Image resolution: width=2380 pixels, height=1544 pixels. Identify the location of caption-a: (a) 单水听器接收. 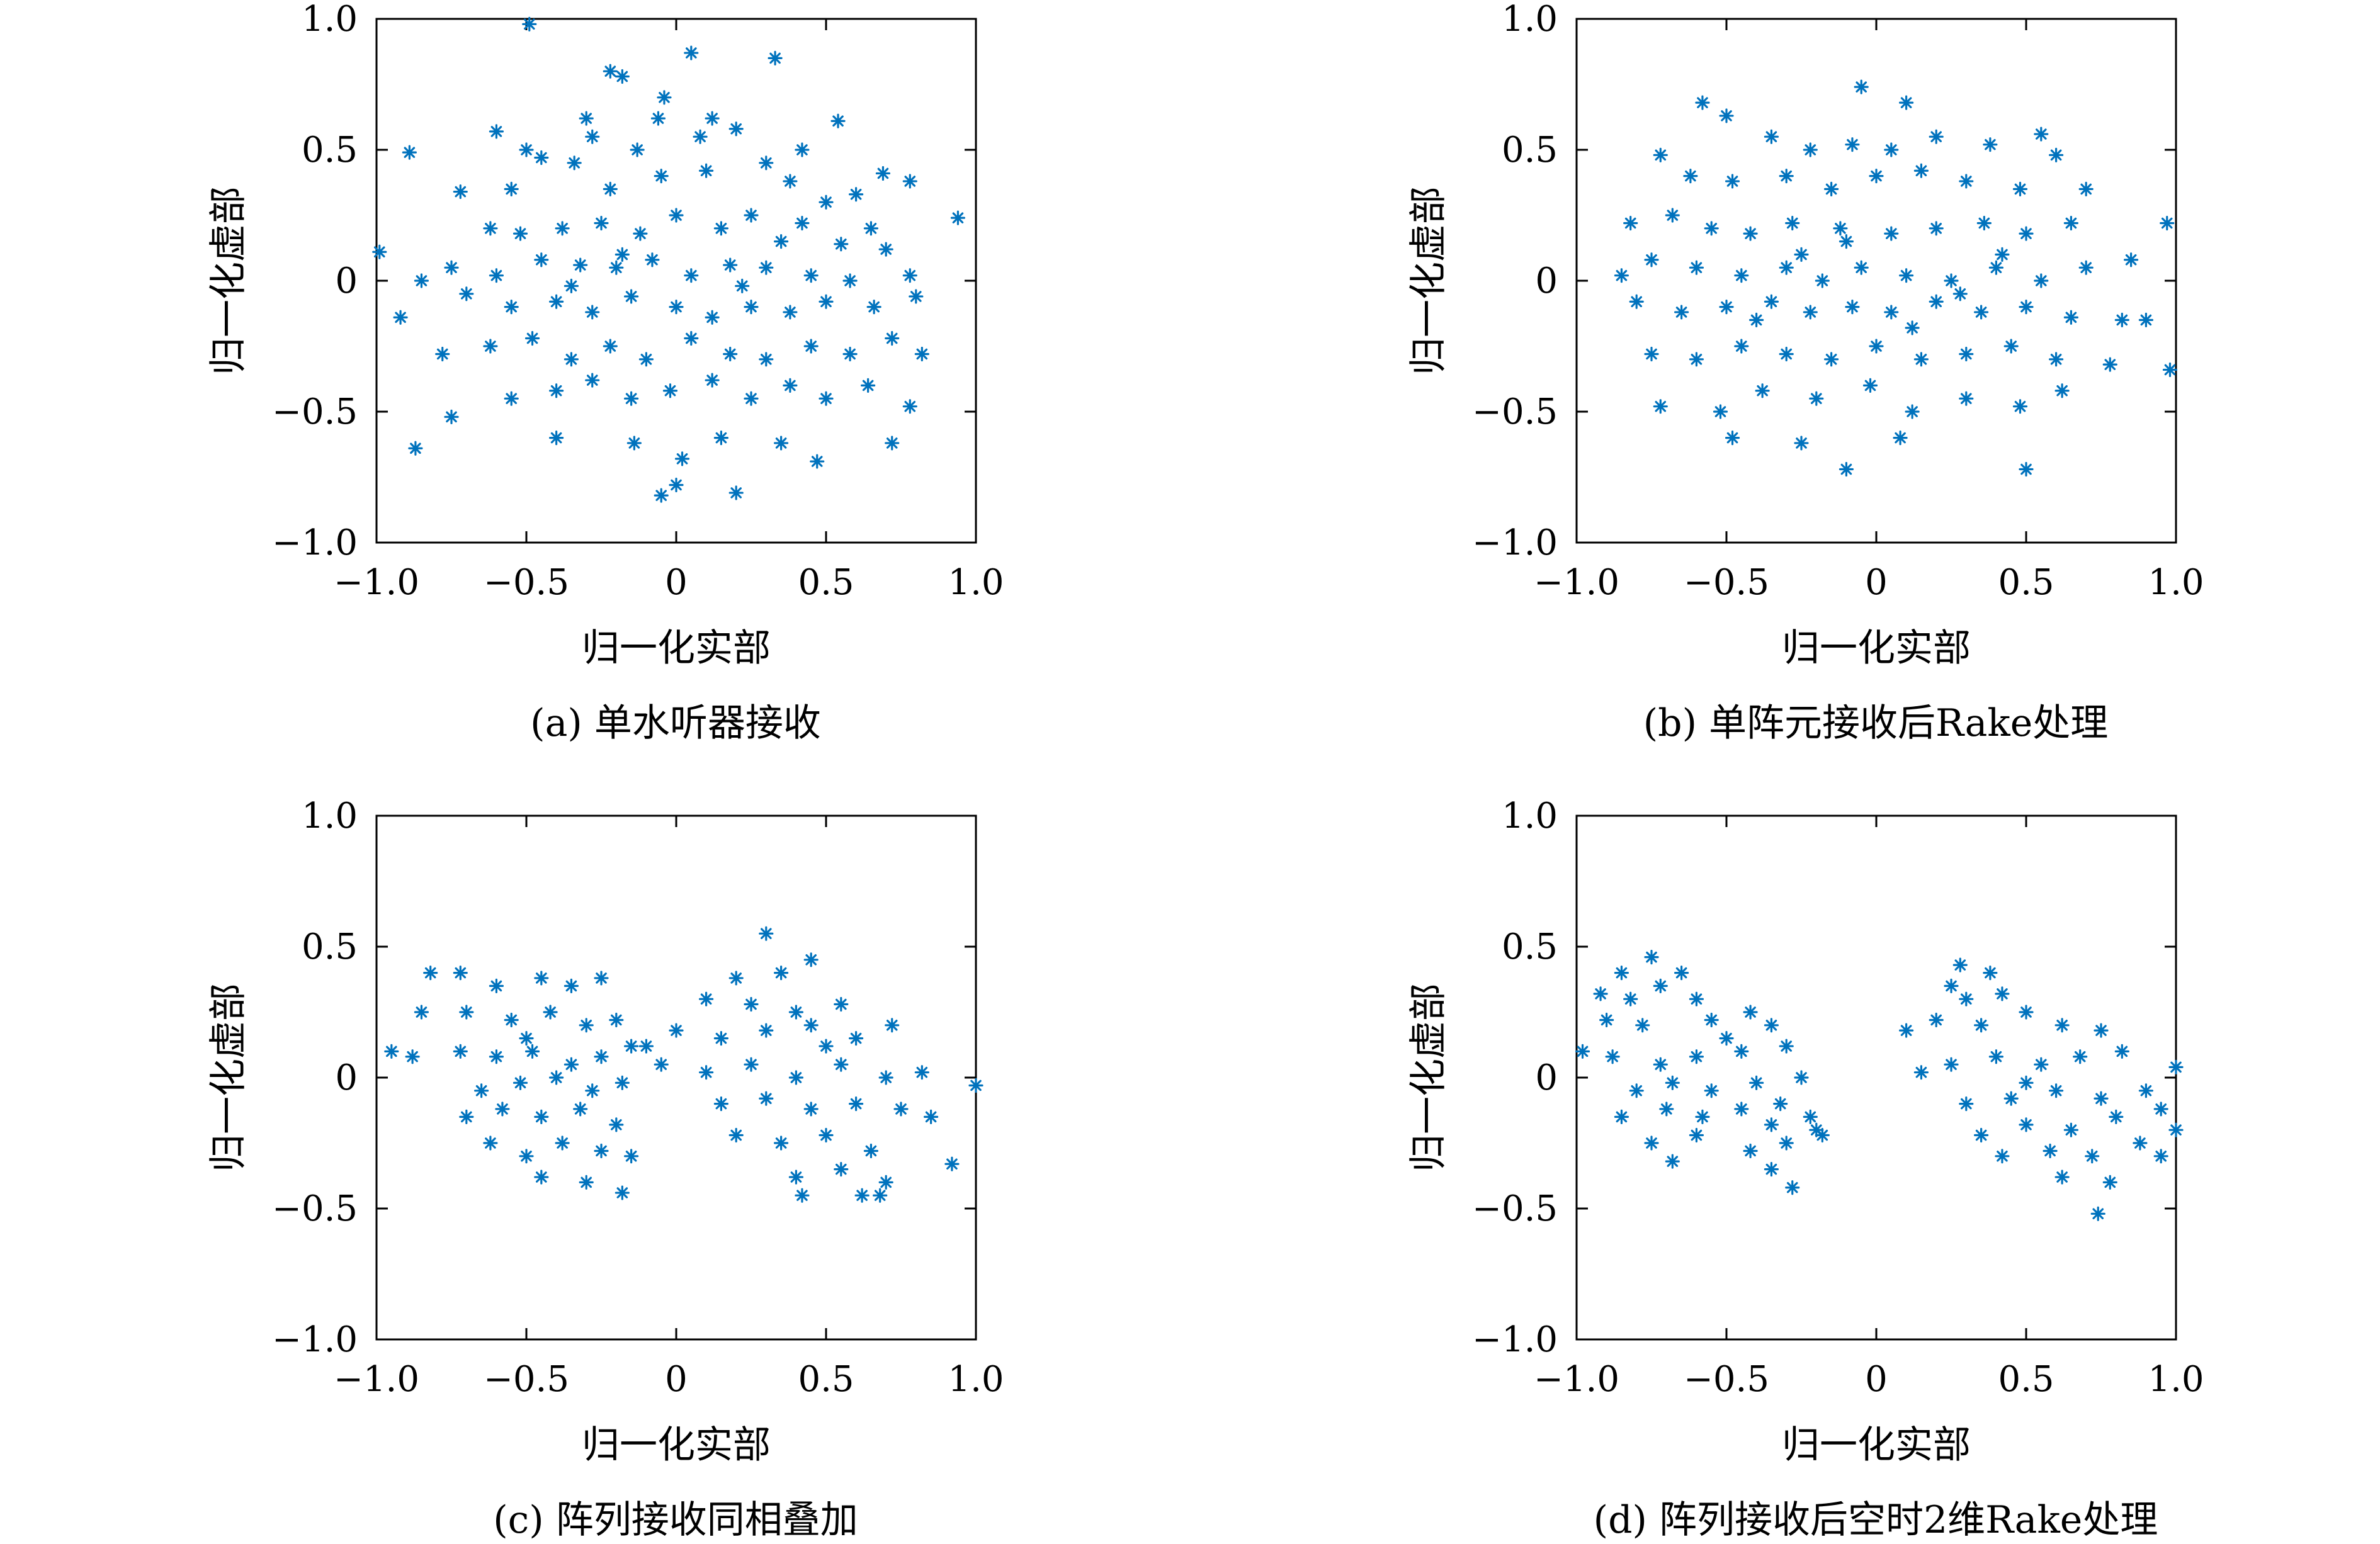
(675, 723).